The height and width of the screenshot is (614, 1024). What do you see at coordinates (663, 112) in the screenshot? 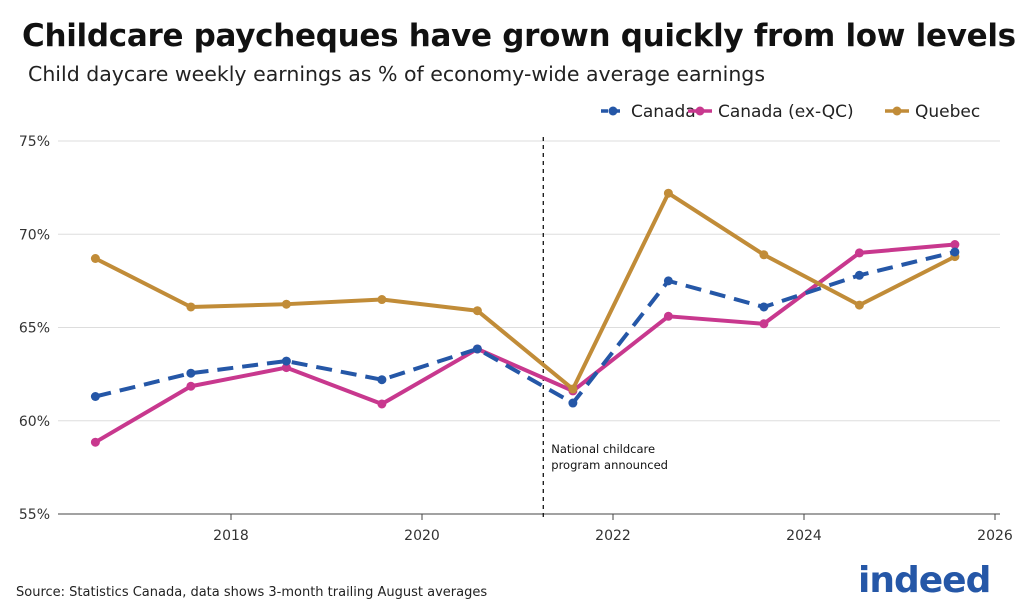
I see `legend-label: Canada` at bounding box center [663, 112].